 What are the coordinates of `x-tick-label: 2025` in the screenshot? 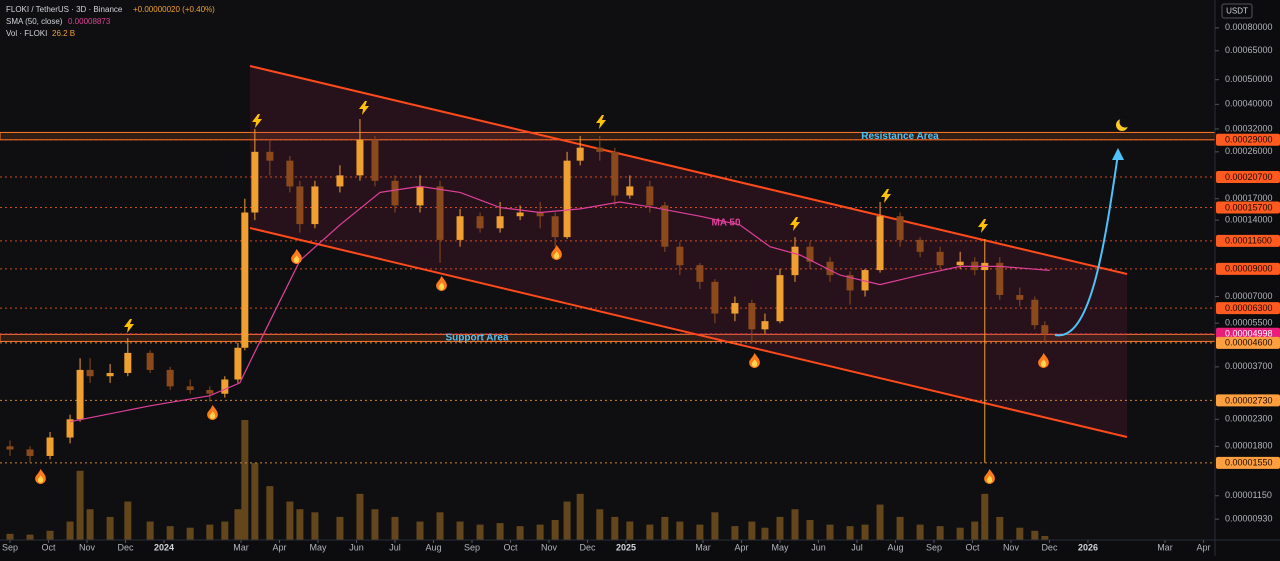 It's located at (626, 547).